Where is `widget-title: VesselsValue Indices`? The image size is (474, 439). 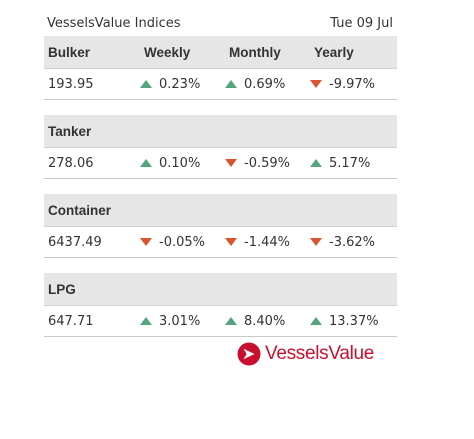 widget-title: VesselsValue Indices is located at coordinates (114, 23).